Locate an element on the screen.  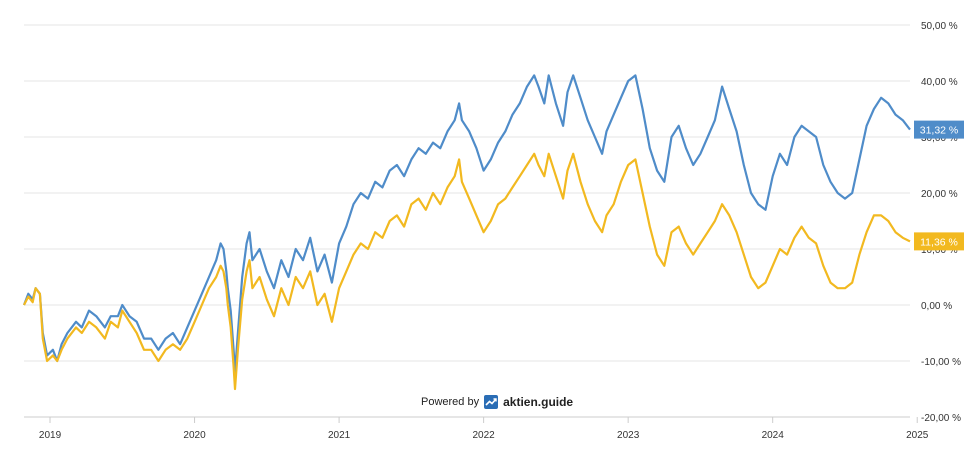
brand-name: aktien.guide is located at coordinates (538, 402).